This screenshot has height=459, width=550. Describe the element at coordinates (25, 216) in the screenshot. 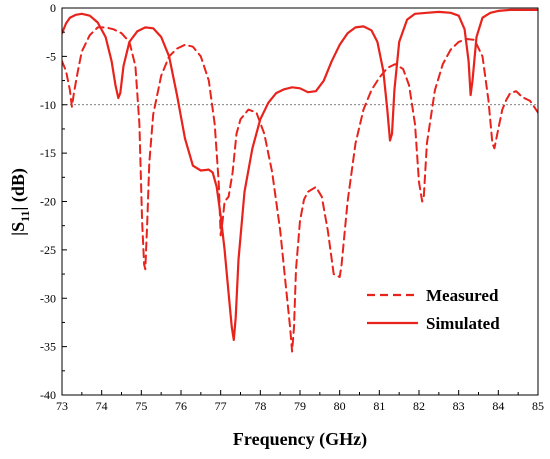

I see `y-axis-title-subscript: 11` at that location.